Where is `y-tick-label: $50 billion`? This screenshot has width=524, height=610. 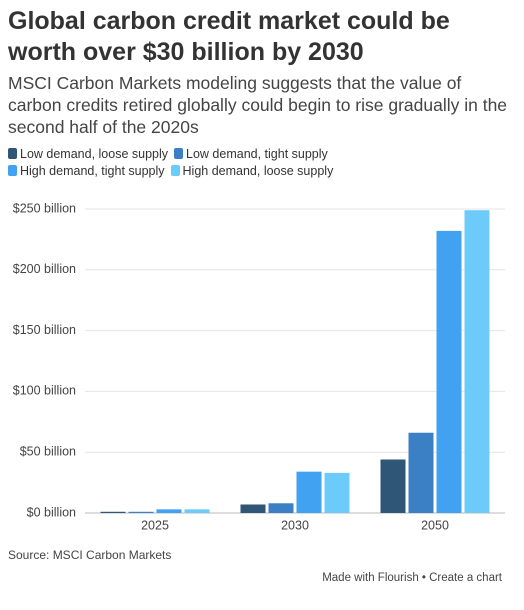 y-tick-label: $50 billion is located at coordinates (48, 451).